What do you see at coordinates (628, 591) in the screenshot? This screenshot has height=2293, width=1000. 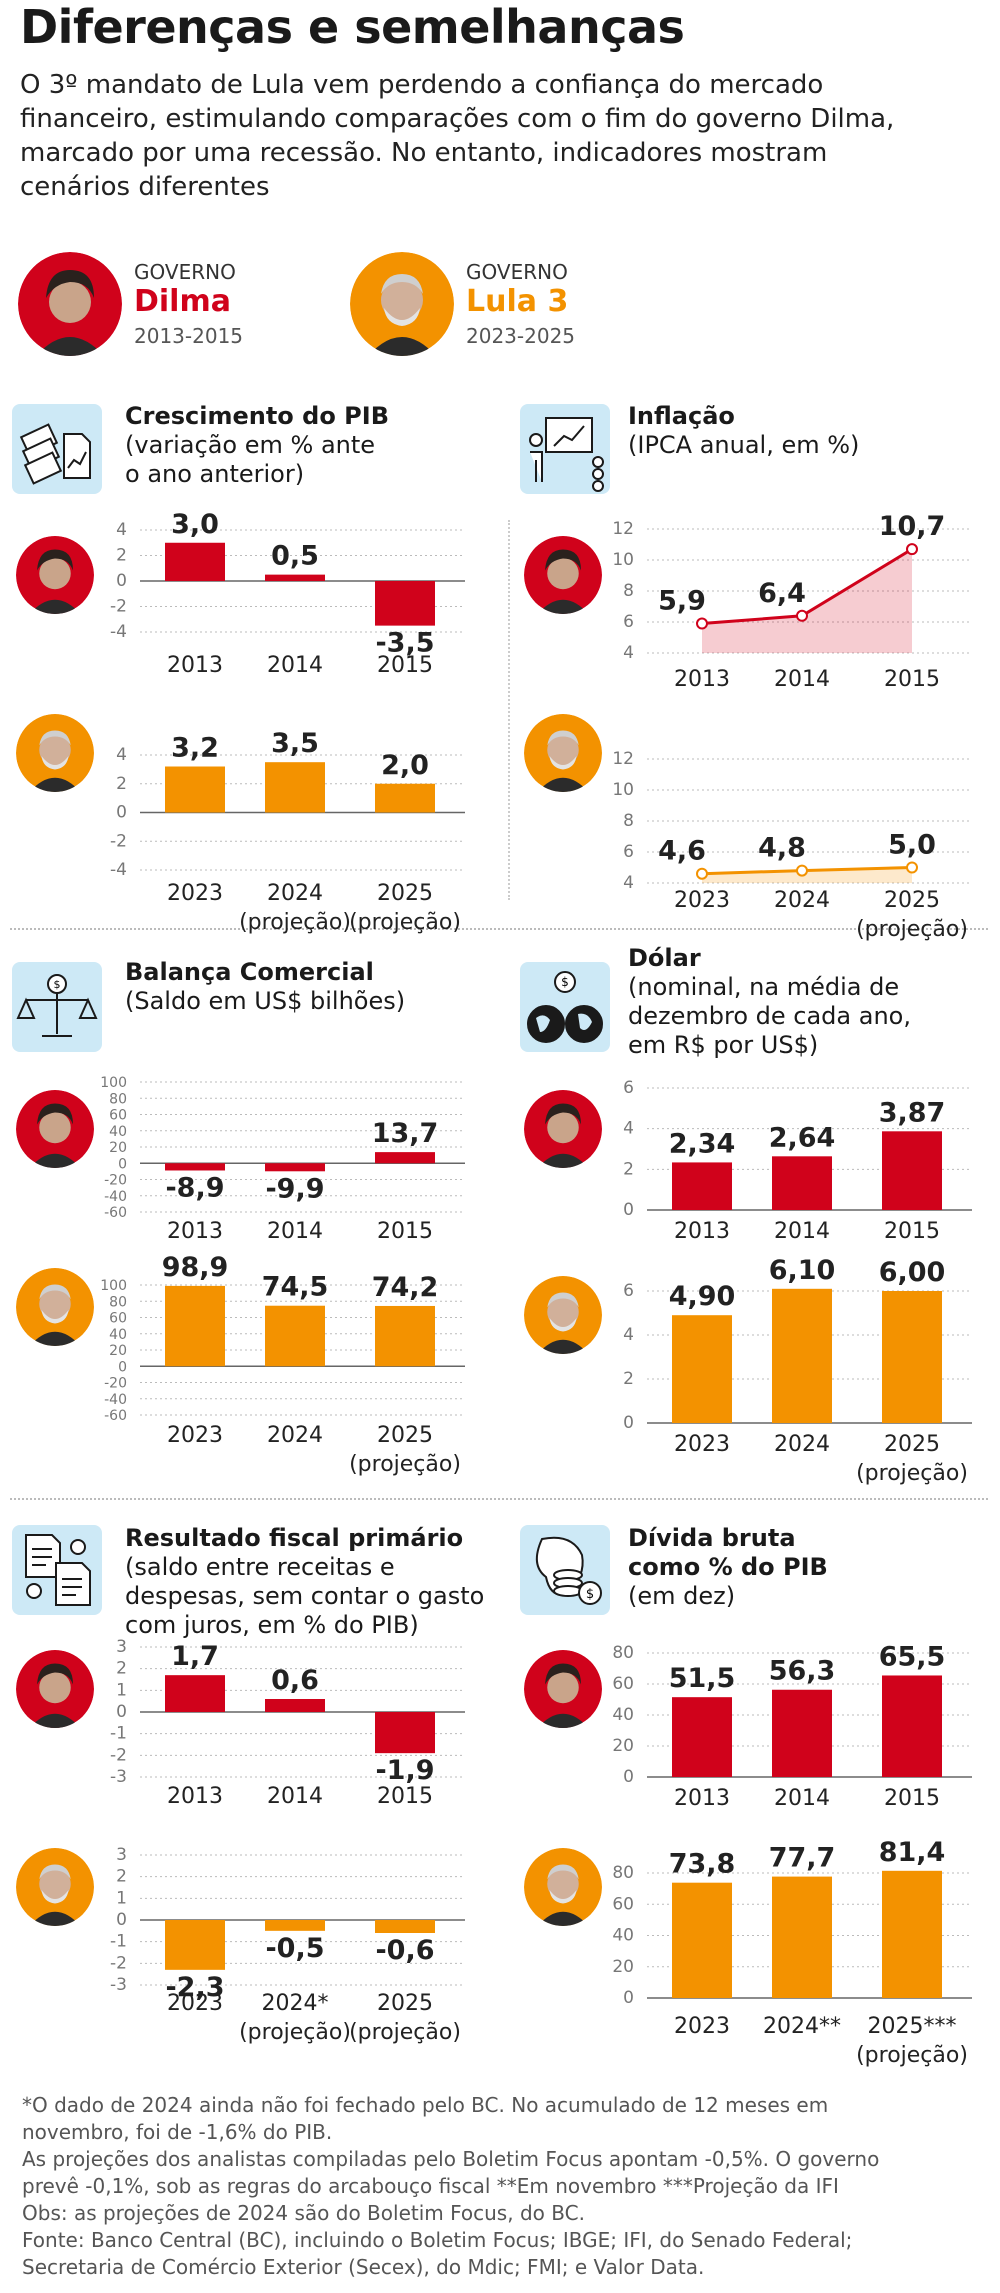 I see `y-tick-label: 8` at bounding box center [628, 591].